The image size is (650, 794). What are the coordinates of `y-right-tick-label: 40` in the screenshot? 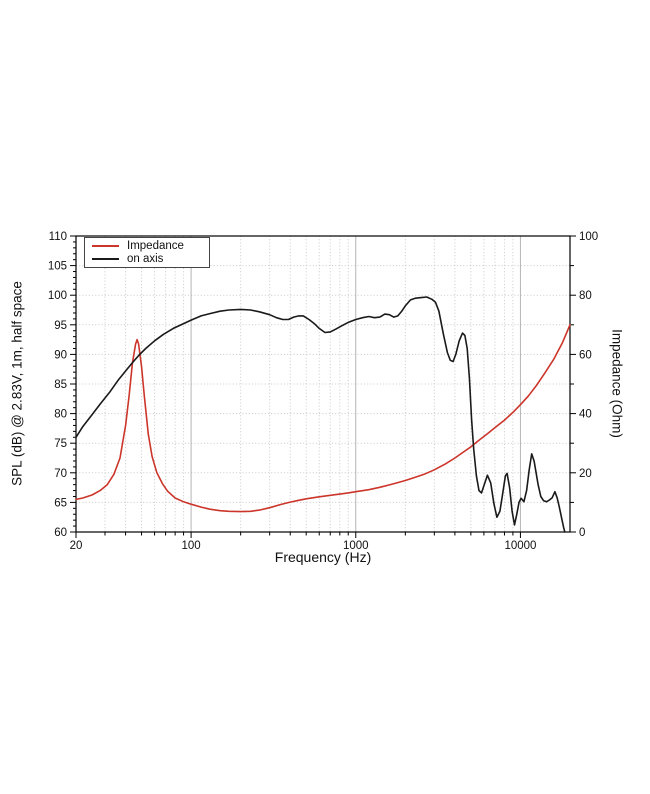 It's located at (585, 415).